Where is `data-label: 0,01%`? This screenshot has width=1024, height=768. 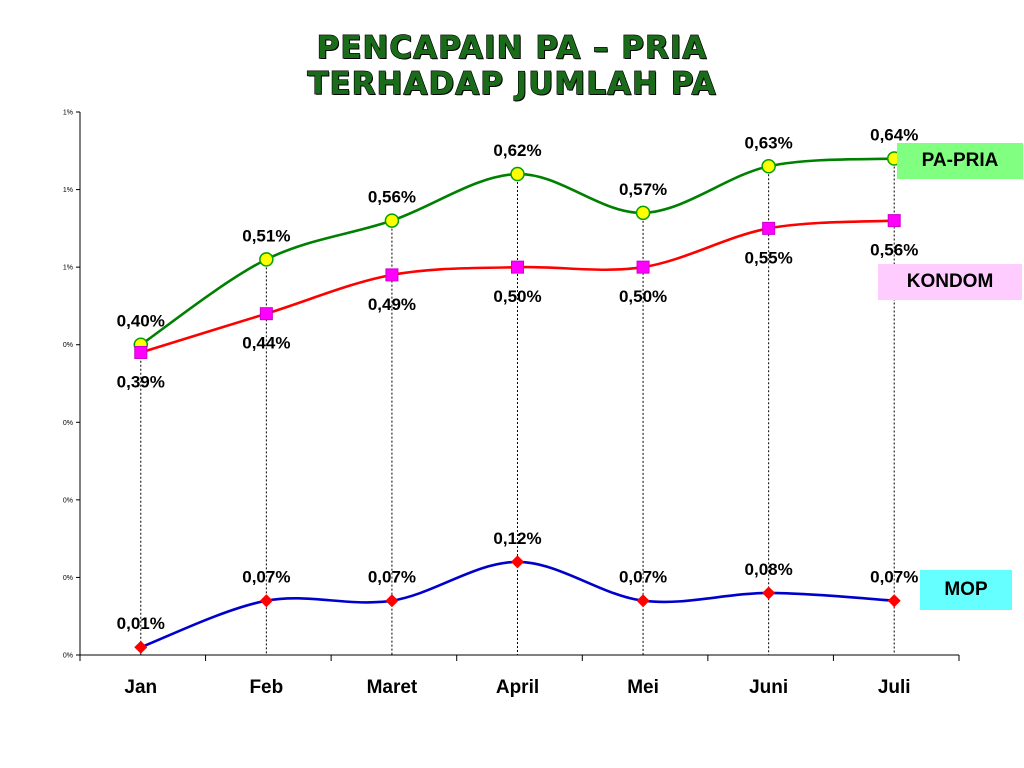
data-label: 0,01% is located at coordinates (141, 623).